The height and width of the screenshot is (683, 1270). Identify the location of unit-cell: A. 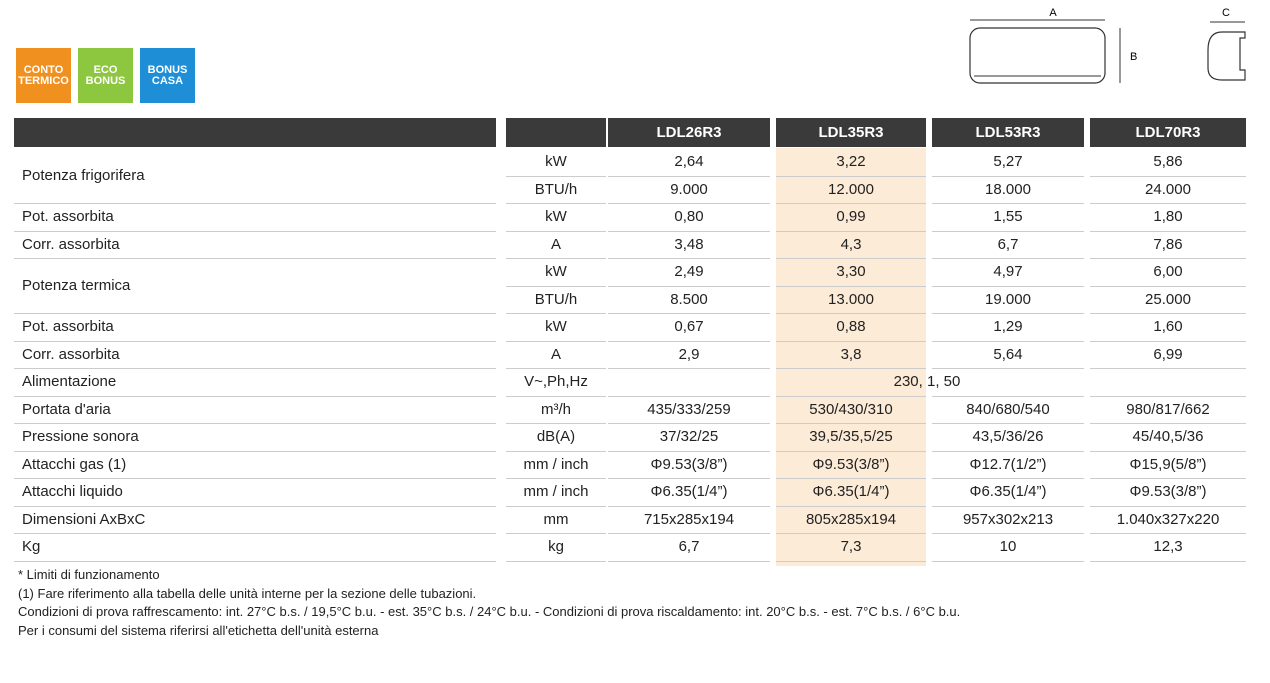
(555, 354).